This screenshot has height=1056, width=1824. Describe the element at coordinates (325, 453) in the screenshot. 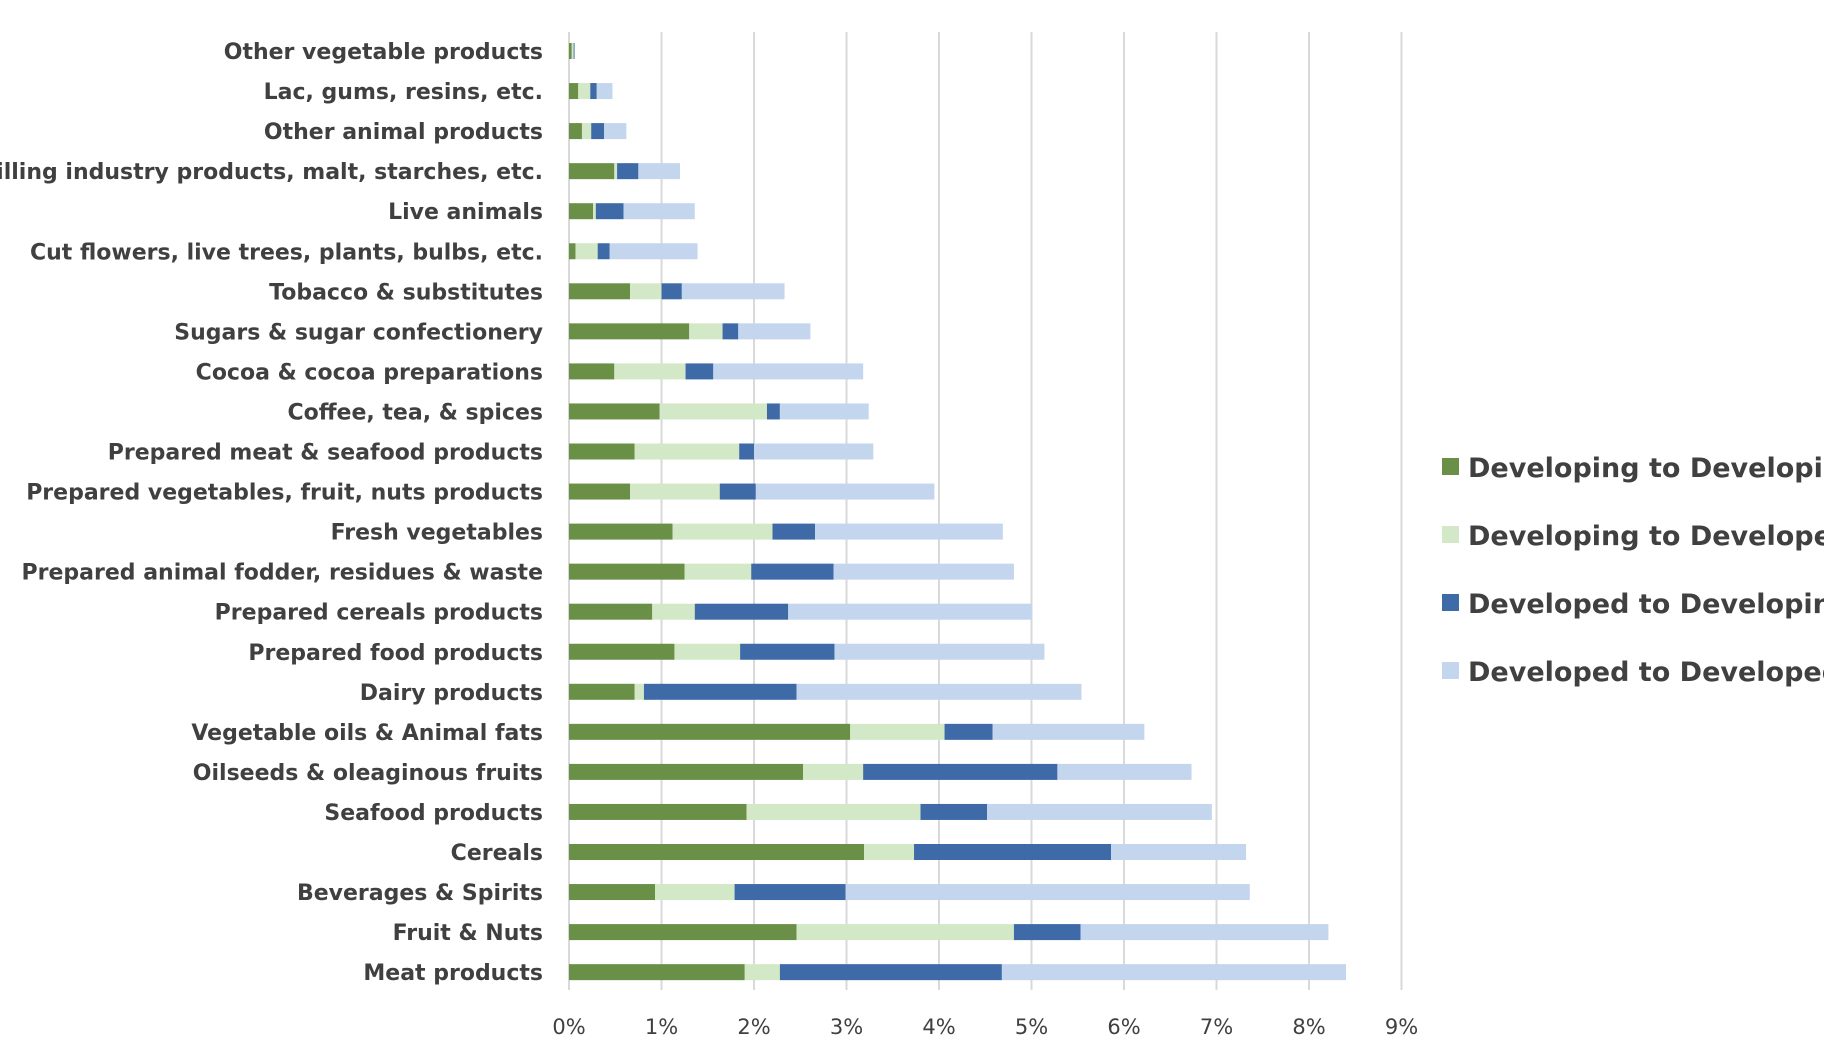

I see `category-label: Prepared meat & seafood products` at that location.